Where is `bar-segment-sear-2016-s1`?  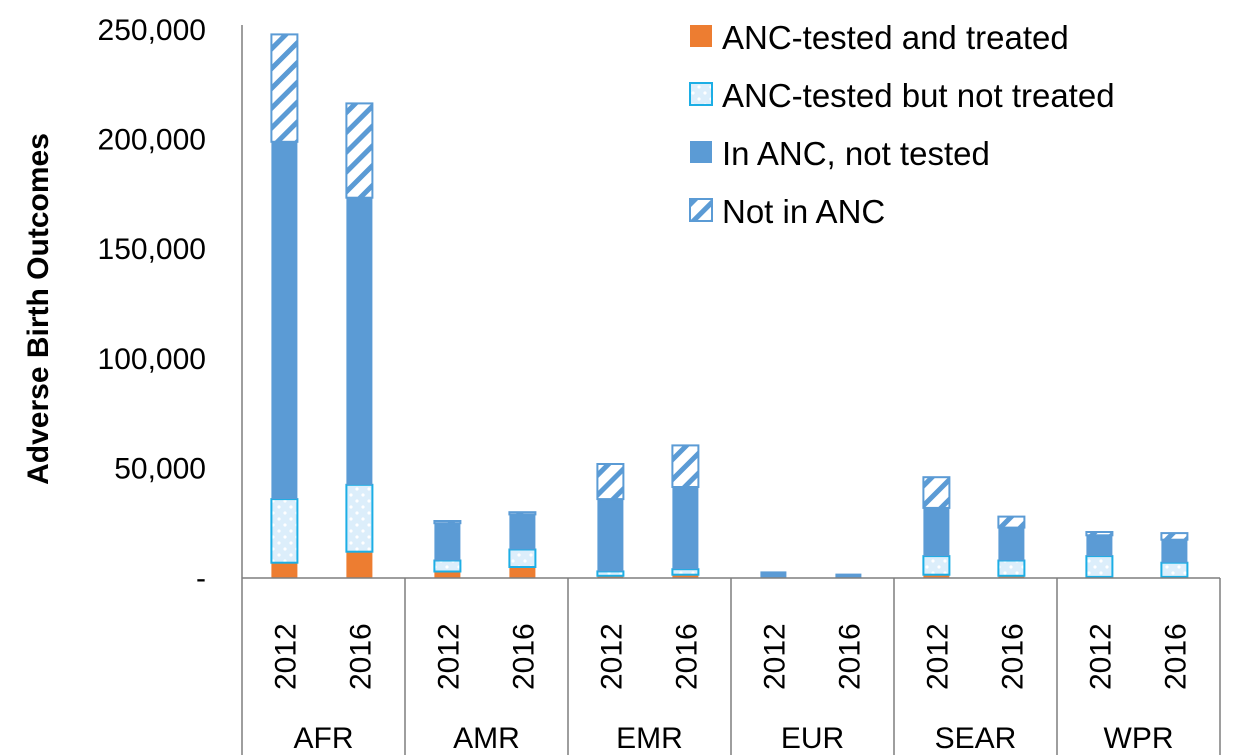
bar-segment-sear-2016-s1 is located at coordinates (1011, 568).